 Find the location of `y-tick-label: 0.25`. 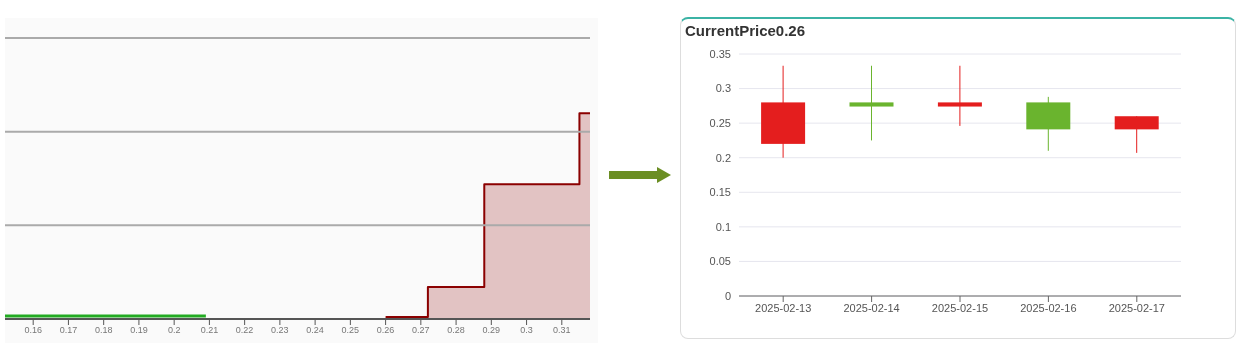

y-tick-label: 0.25 is located at coordinates (720, 123).